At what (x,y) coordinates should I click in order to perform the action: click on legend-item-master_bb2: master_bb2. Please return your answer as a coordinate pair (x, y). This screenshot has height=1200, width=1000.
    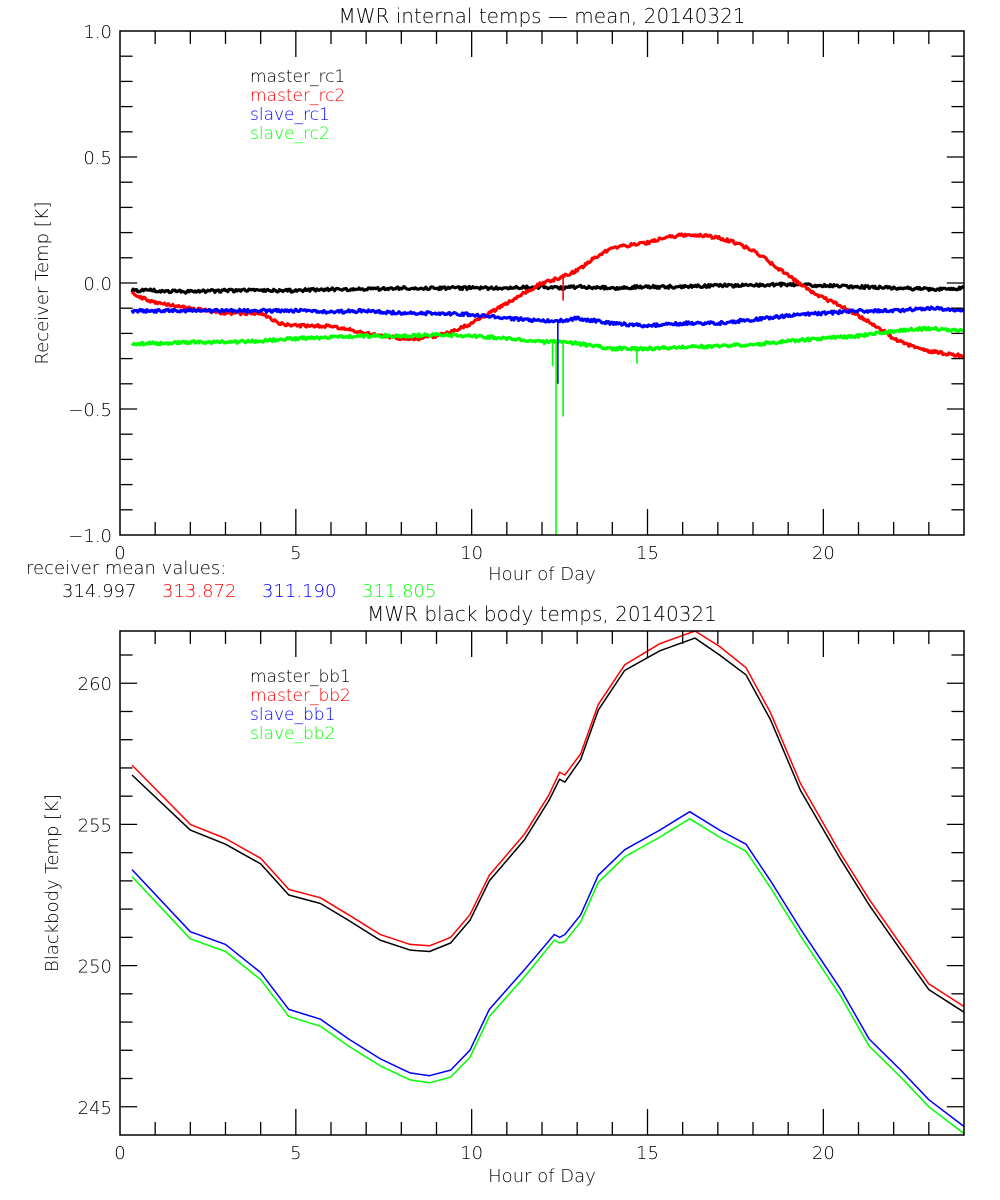
    Looking at the image, I should click on (300, 696).